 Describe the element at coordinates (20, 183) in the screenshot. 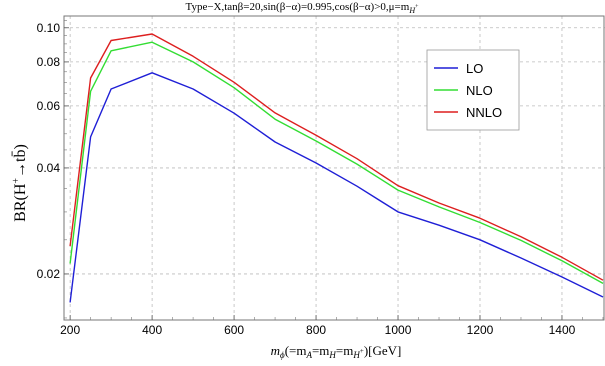

I see `y-axis-label: BR(H+→tb̄)` at that location.